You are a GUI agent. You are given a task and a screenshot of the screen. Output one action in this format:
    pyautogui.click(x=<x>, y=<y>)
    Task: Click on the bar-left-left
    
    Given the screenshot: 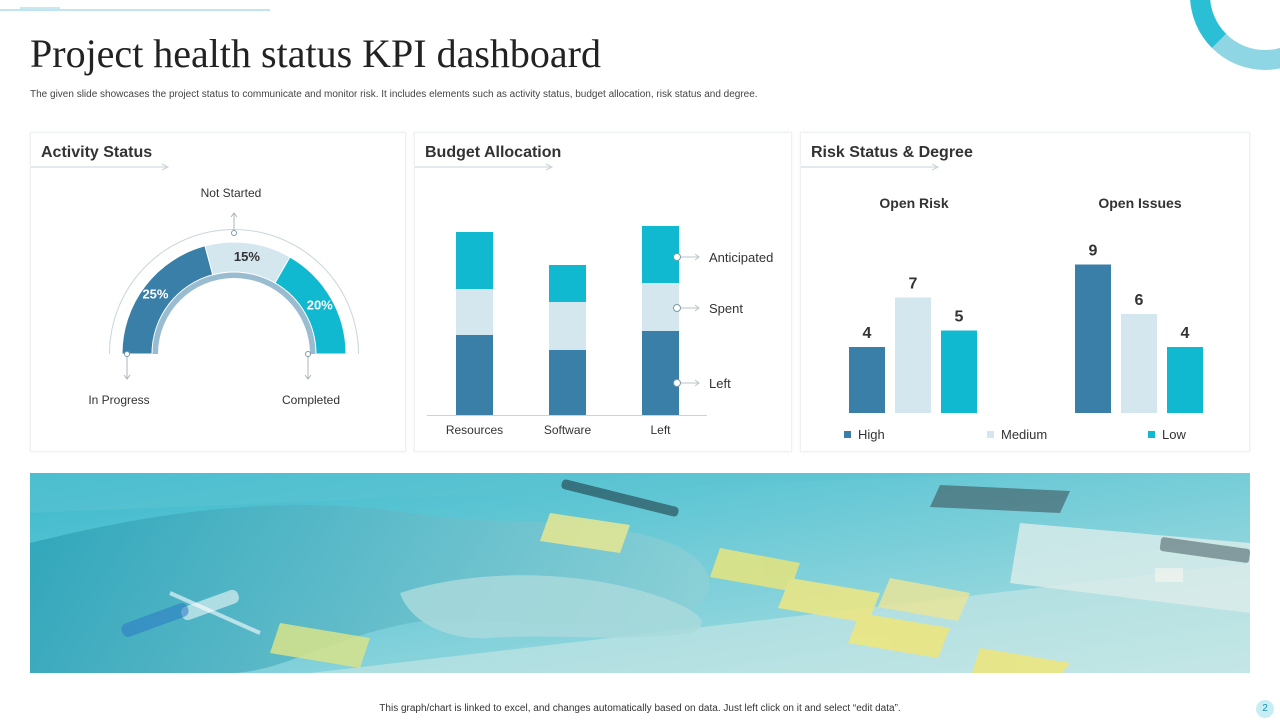 What is the action you would take?
    pyautogui.click(x=660, y=373)
    